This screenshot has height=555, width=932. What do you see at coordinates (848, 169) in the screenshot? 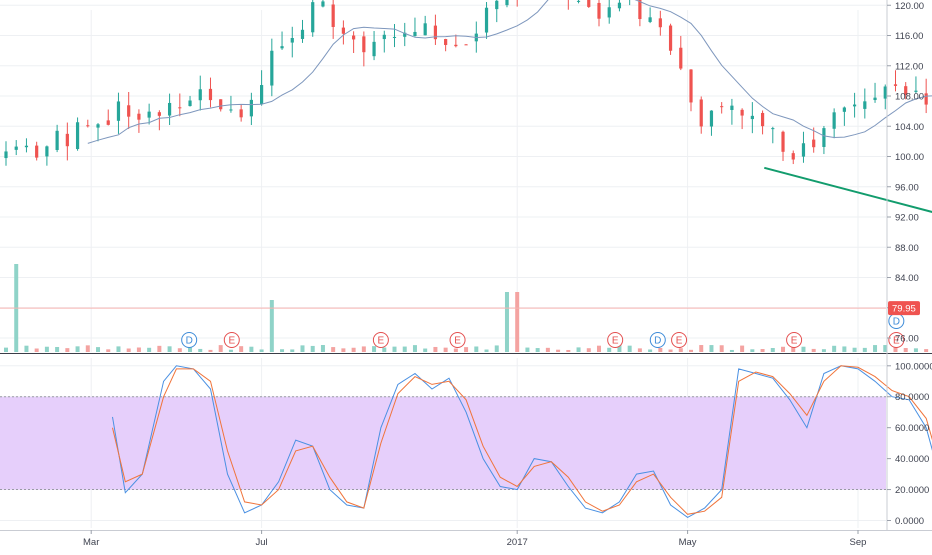
I see `trendlines` at bounding box center [848, 169].